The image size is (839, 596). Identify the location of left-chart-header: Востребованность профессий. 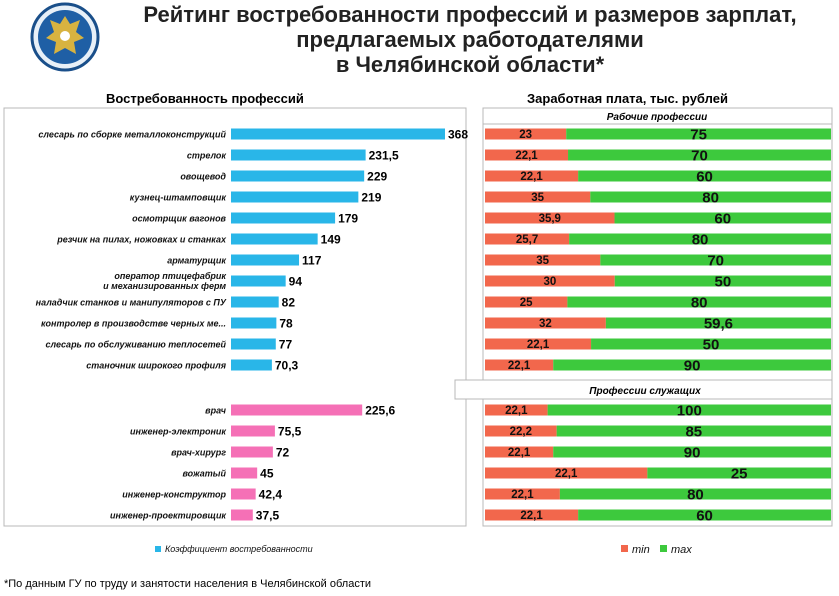
(205, 98).